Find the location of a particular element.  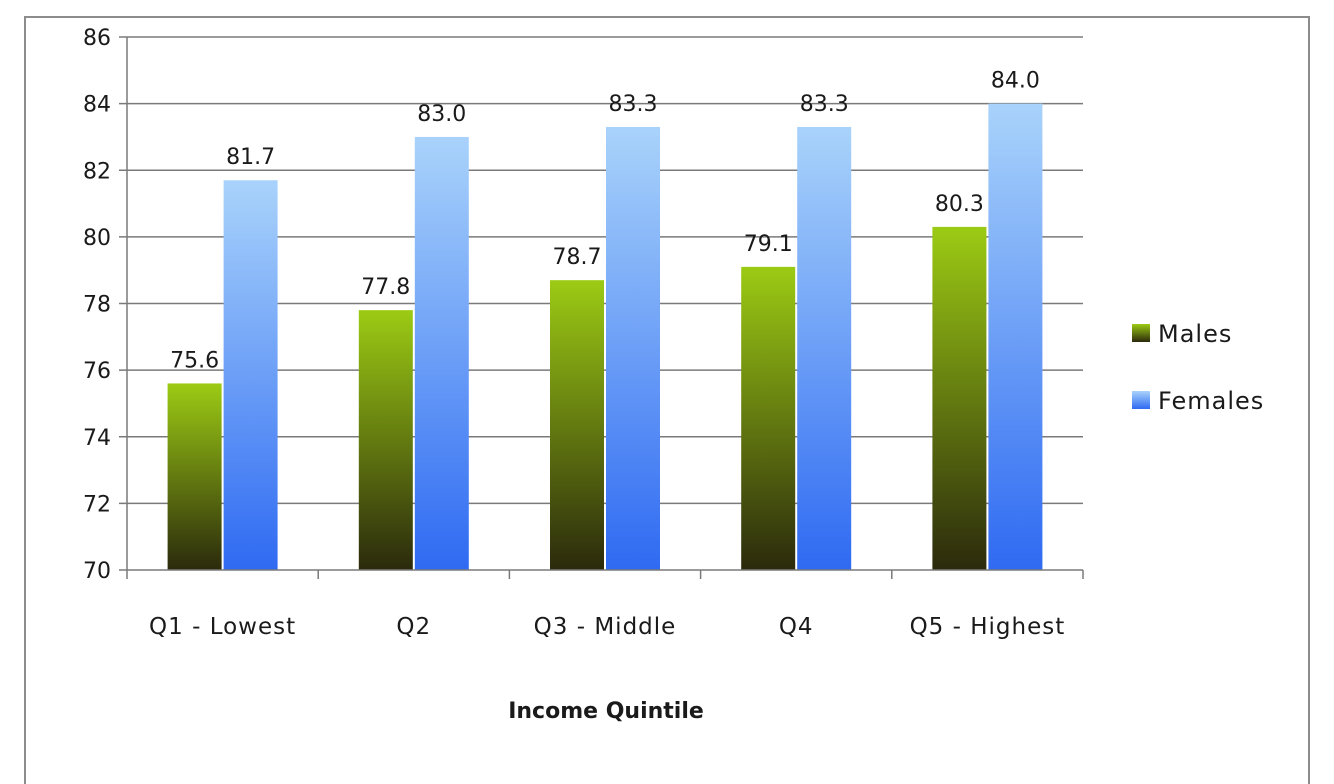

x-axis-title: Income Quintile is located at coordinates (606, 711).